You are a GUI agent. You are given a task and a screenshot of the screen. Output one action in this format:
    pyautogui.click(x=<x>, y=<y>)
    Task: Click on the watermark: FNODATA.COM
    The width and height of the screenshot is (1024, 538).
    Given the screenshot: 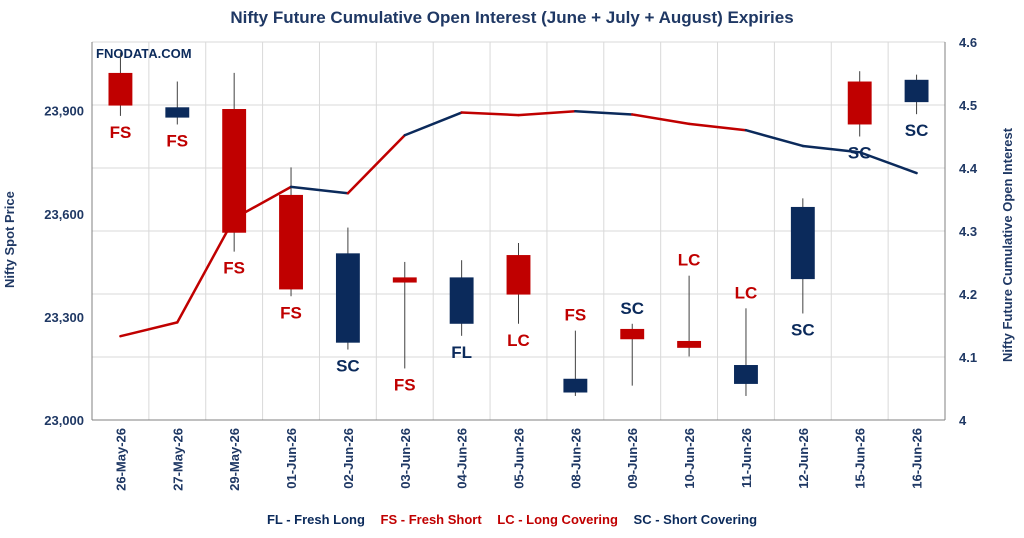 What is the action you would take?
    pyautogui.click(x=144, y=53)
    